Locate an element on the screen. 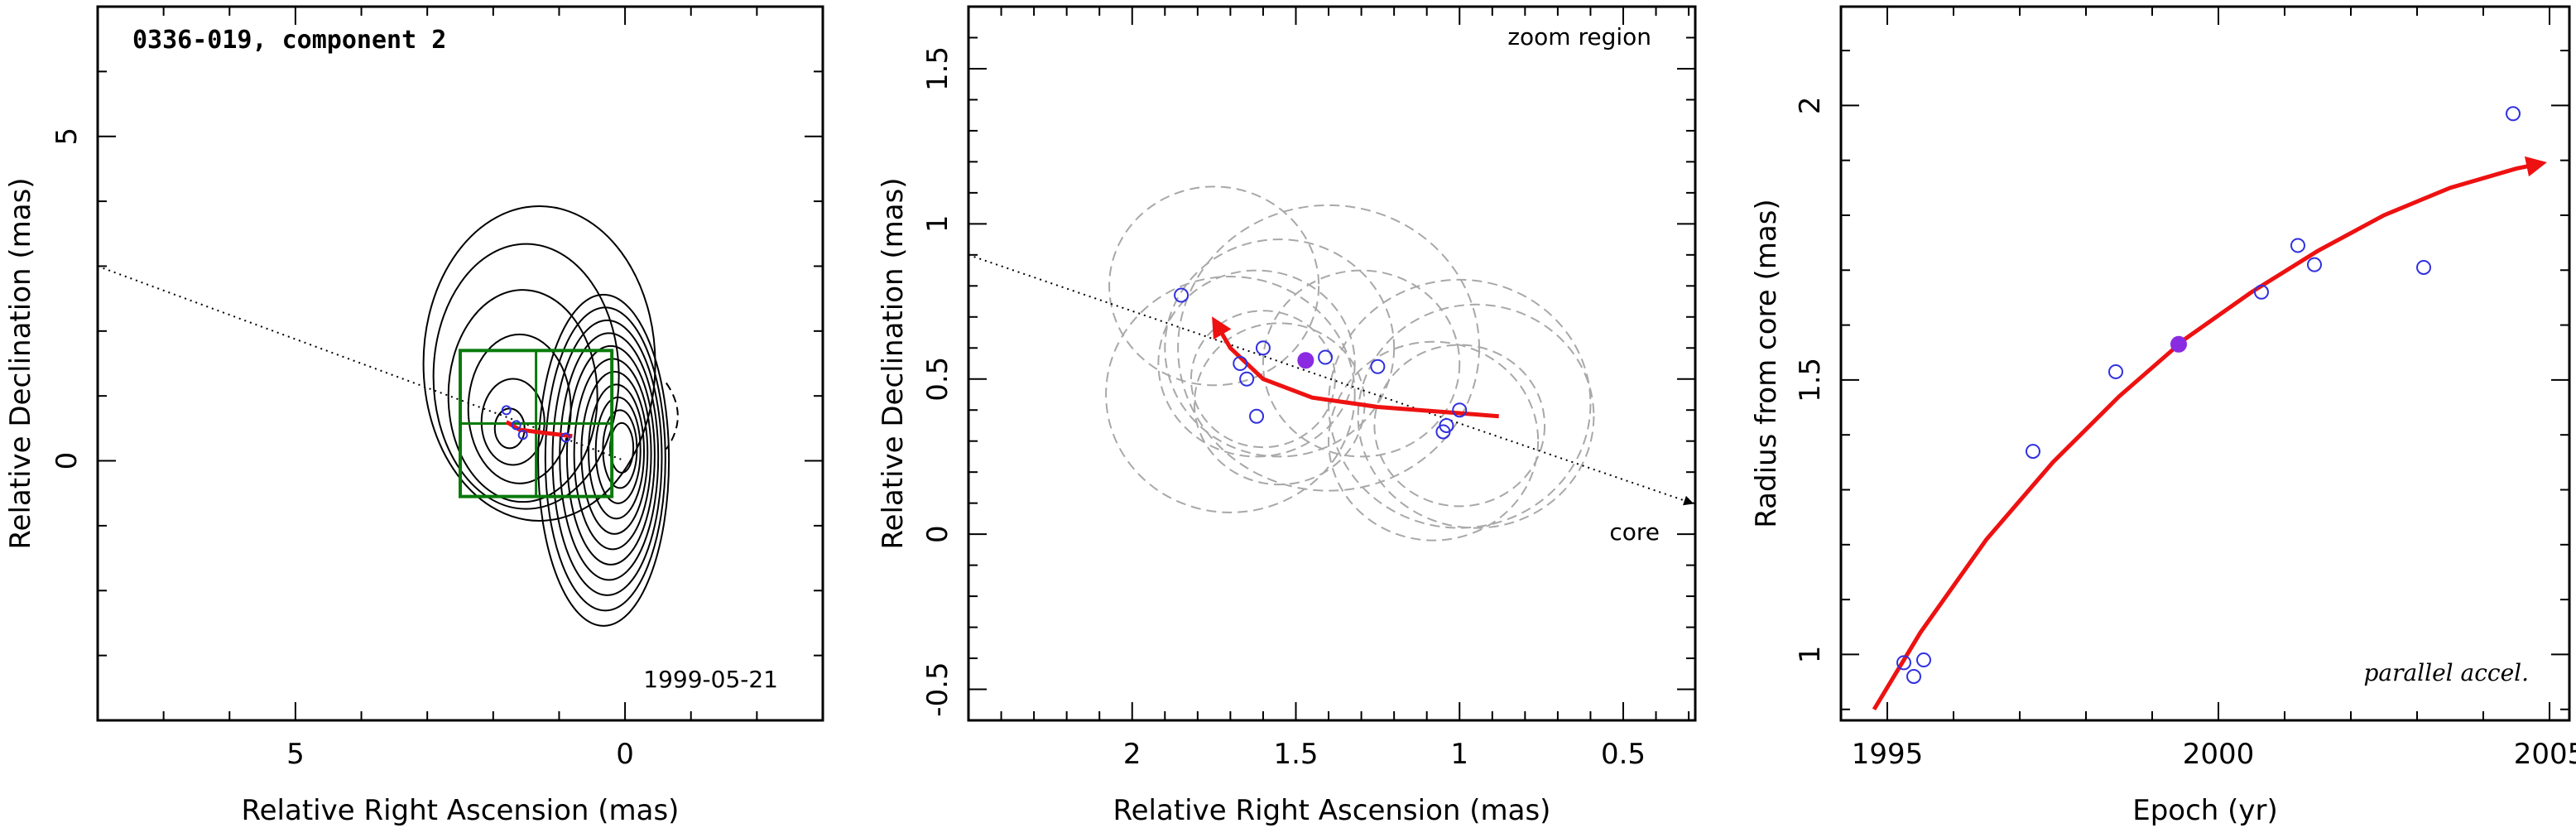 This screenshot has height=828, width=2576. panel3-y-tick-label: 2 is located at coordinates (1810, 106).